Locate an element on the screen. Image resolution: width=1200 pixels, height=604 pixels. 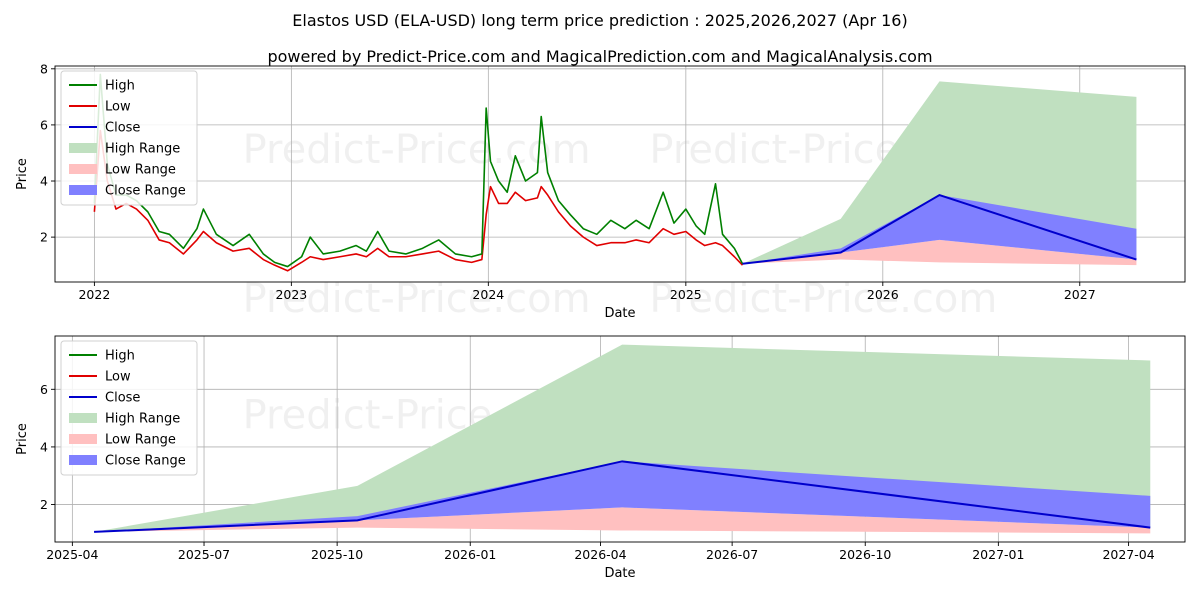
x-tick-label: 2025-10 is located at coordinates (337, 554).